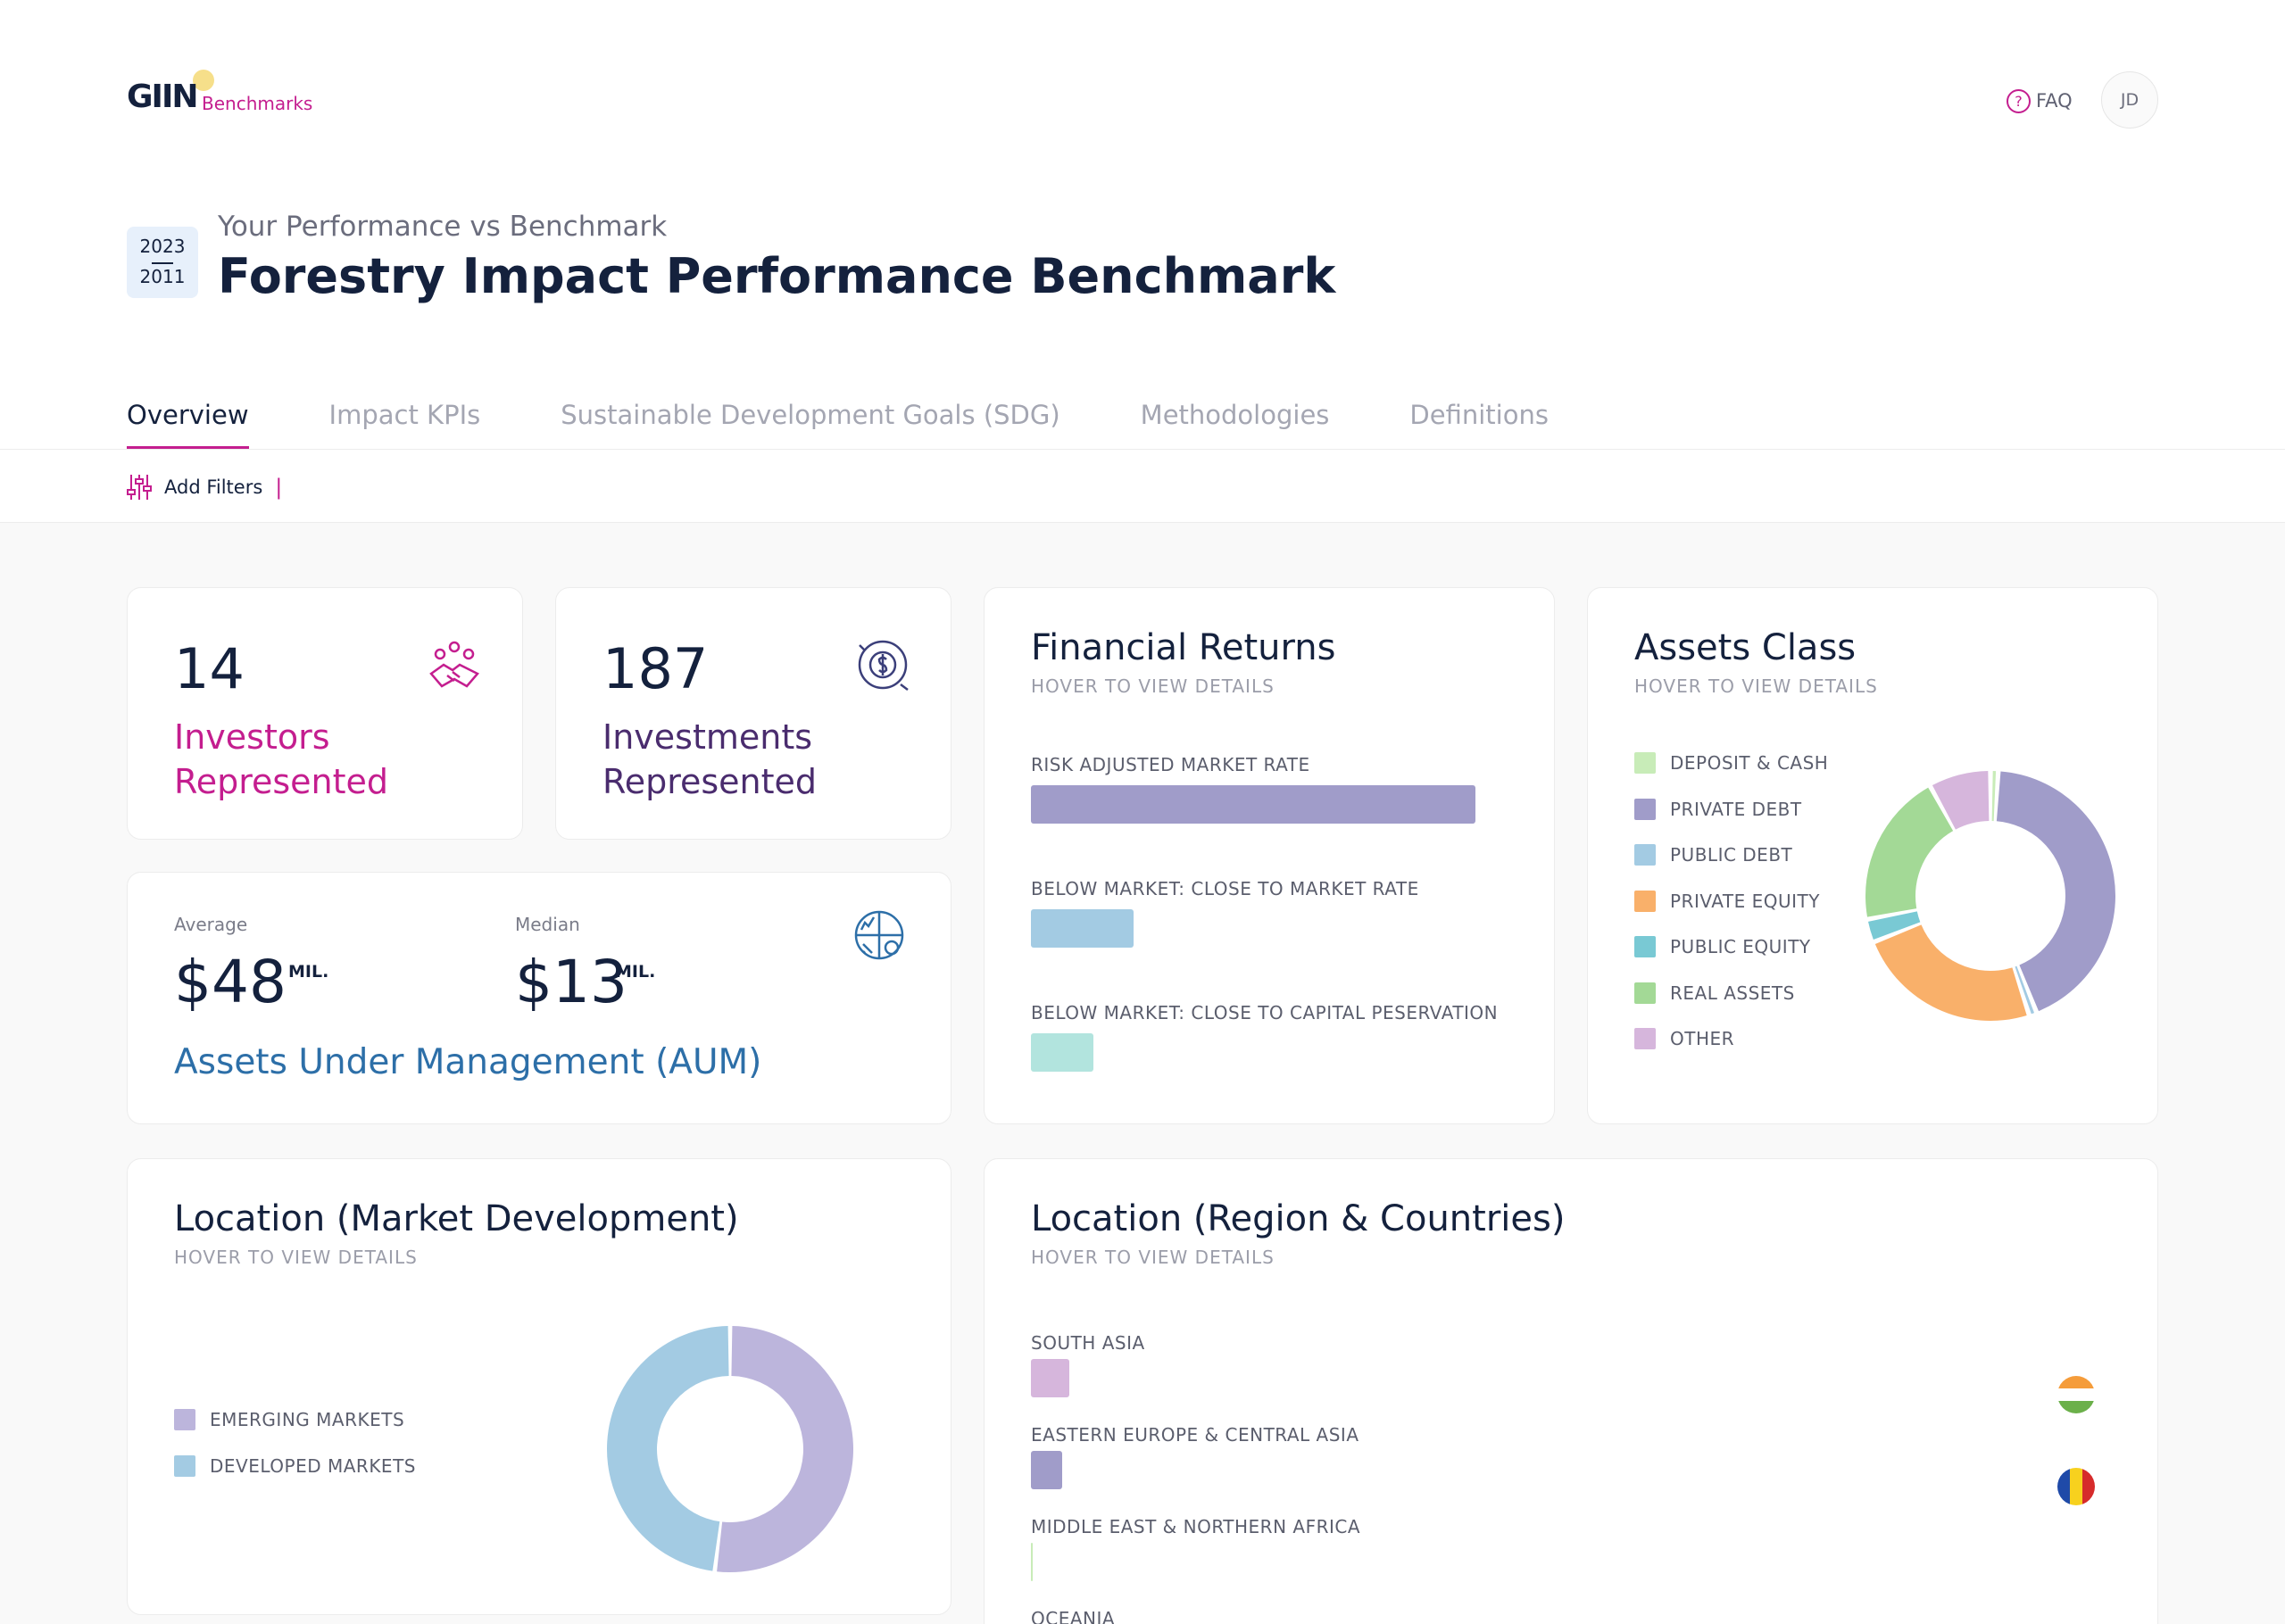  Describe the element at coordinates (1950, 972) in the screenshot. I see `assets-class-slice-private-equity` at that location.